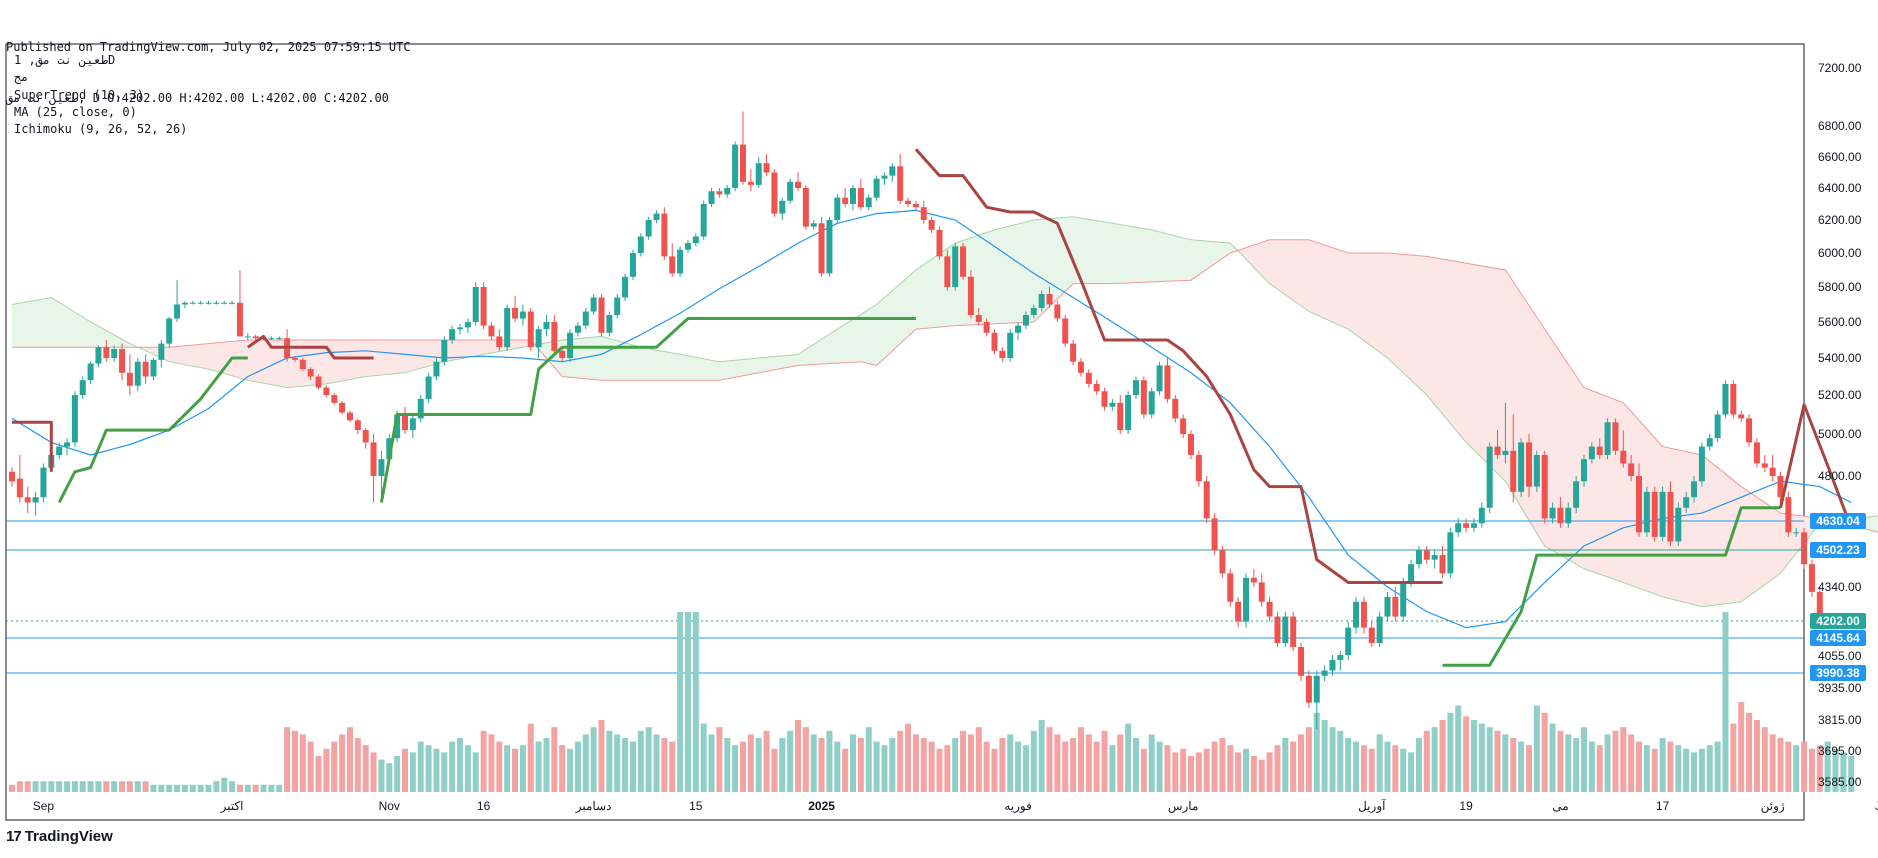 This screenshot has height=858, width=1878. I want to click on legend-ma: MA (25, close, 0), so click(75, 112).